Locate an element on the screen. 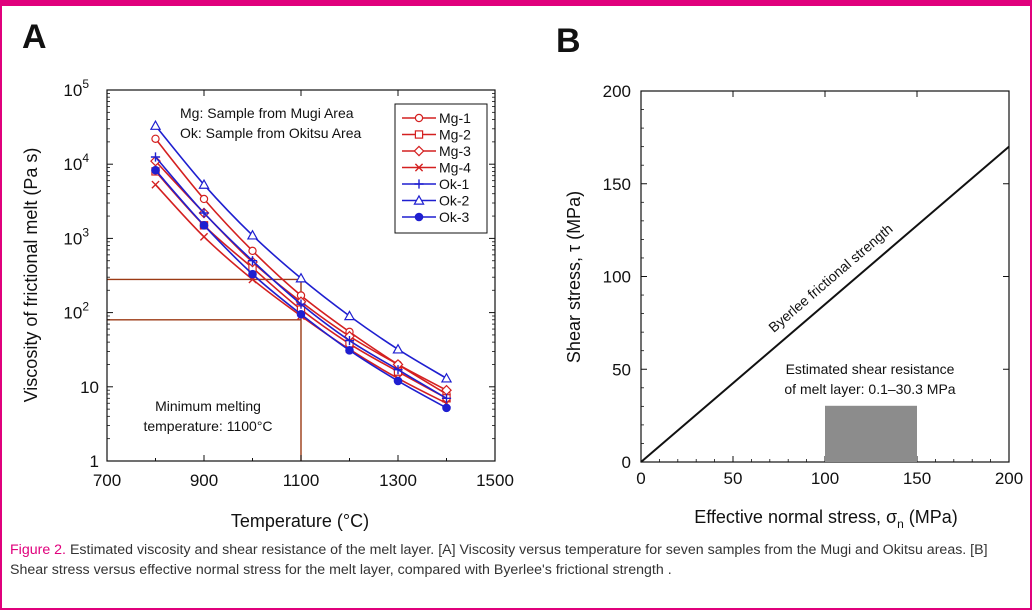  y-tick-label-b: 150 is located at coordinates (617, 184).